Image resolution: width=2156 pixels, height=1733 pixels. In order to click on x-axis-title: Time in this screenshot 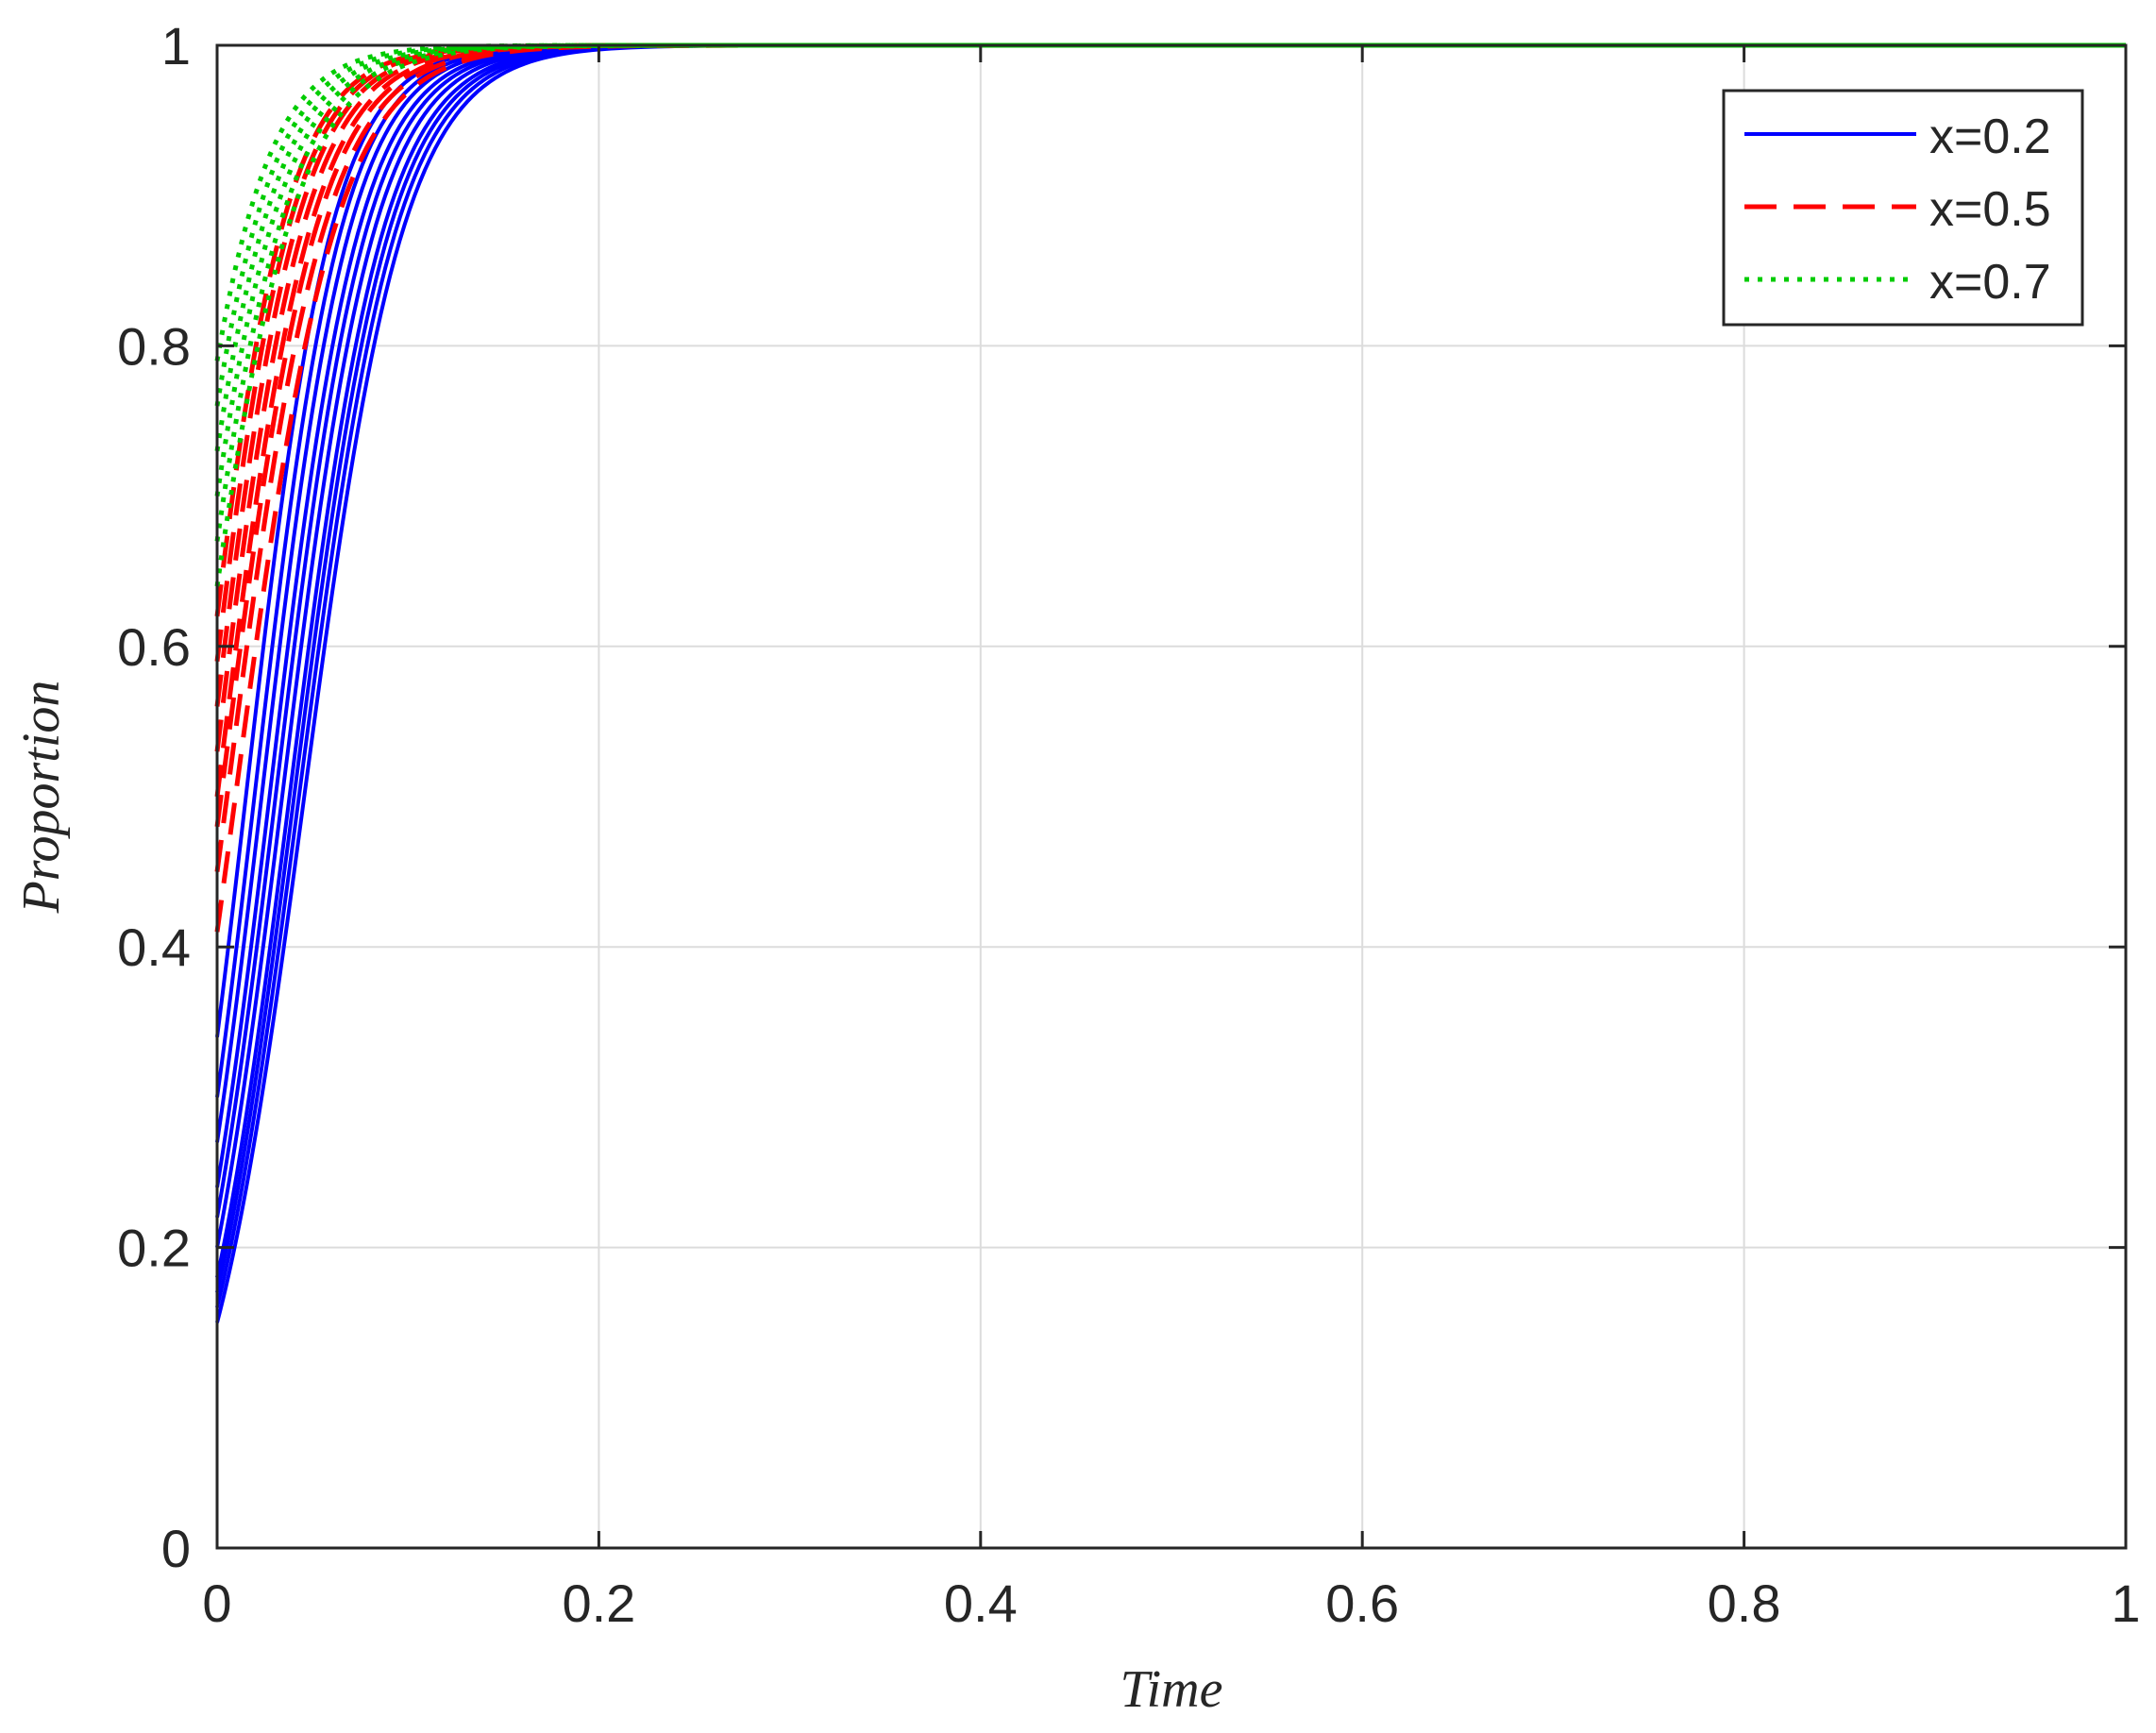, I will do `click(1171, 1689)`.